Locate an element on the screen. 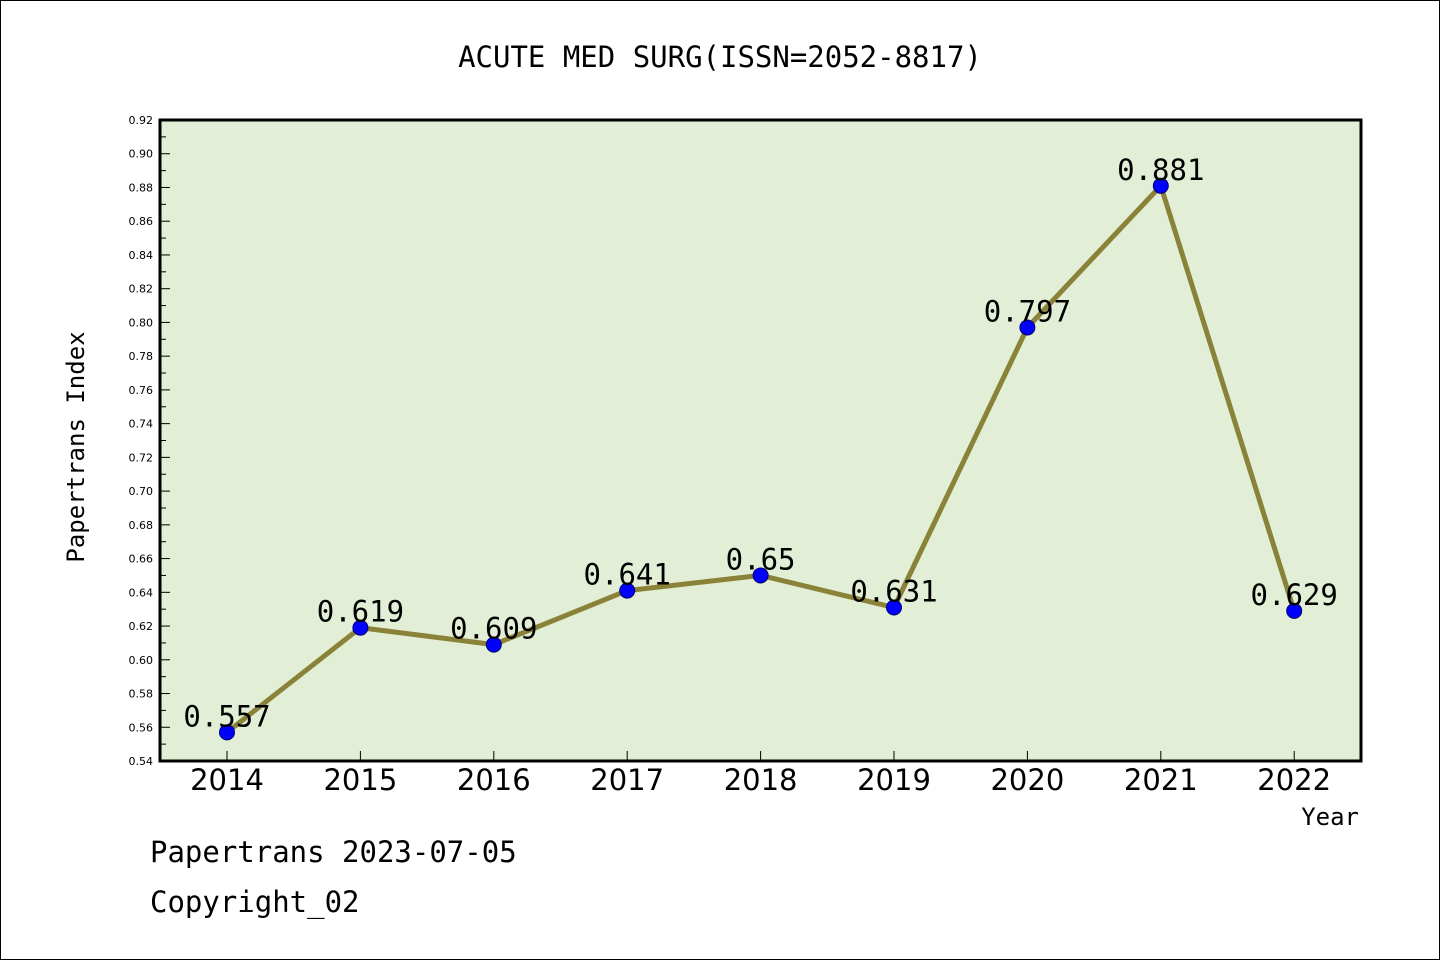 Image resolution: width=1440 pixels, height=960 pixels. y-tick-label: 0.88 is located at coordinates (141, 187).